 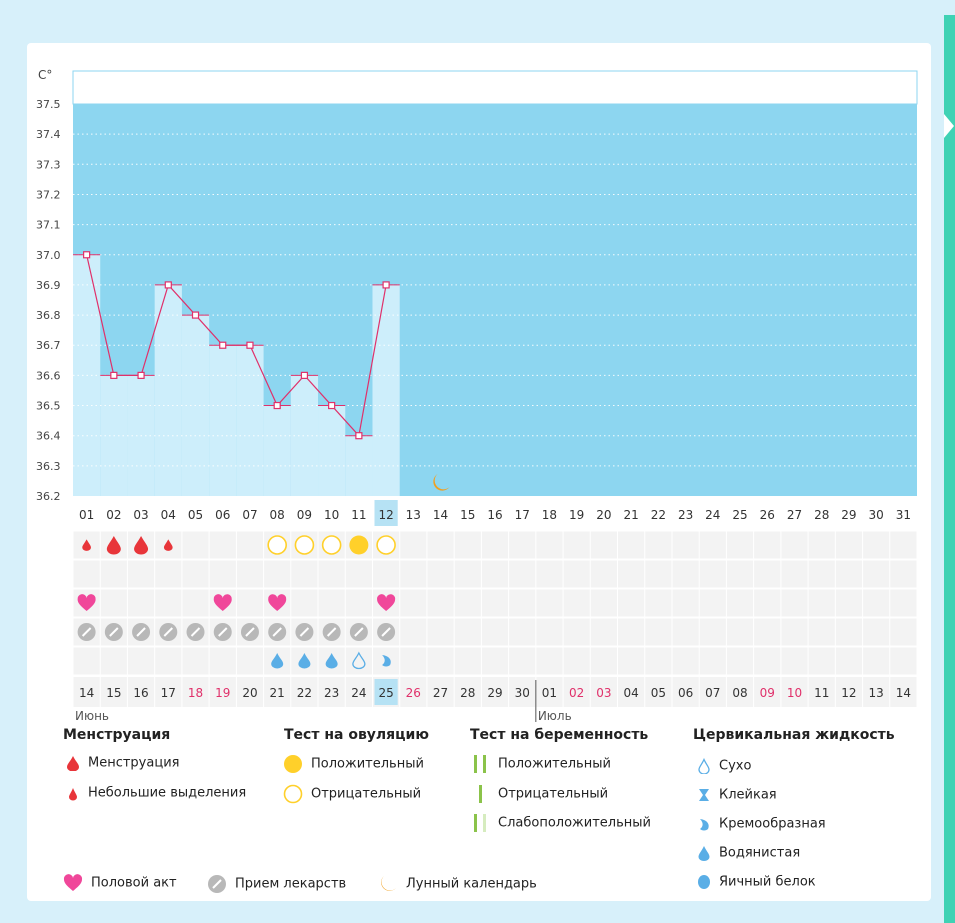 I want to click on filled-circle-icon, so click(x=293, y=764).